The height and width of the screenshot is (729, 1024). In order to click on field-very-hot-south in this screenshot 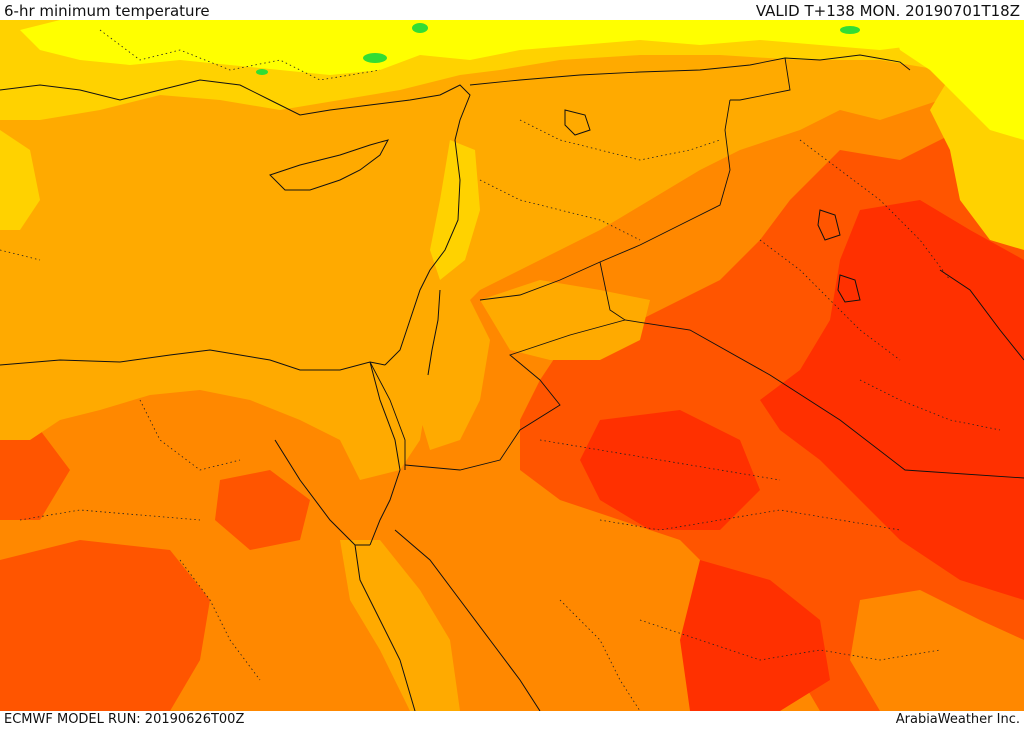, I will do `click(755, 635)`.